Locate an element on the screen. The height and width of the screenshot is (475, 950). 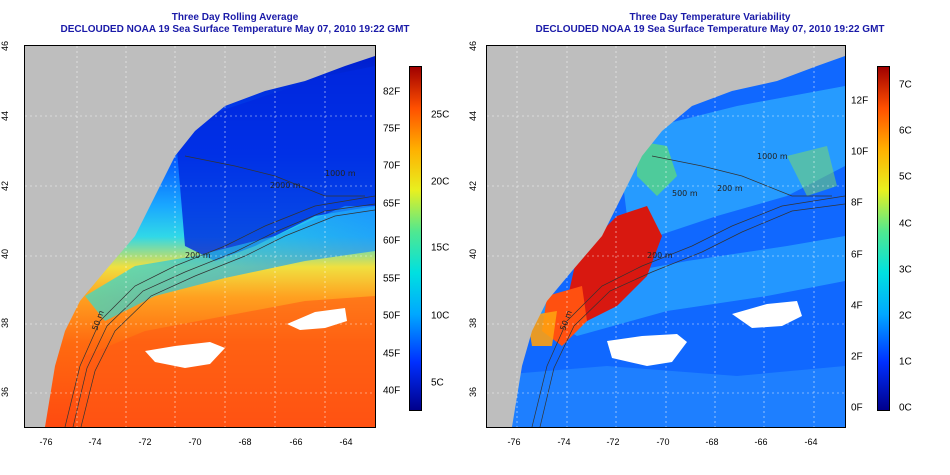
colorbar-f-label: 50F is located at coordinates (392, 316).